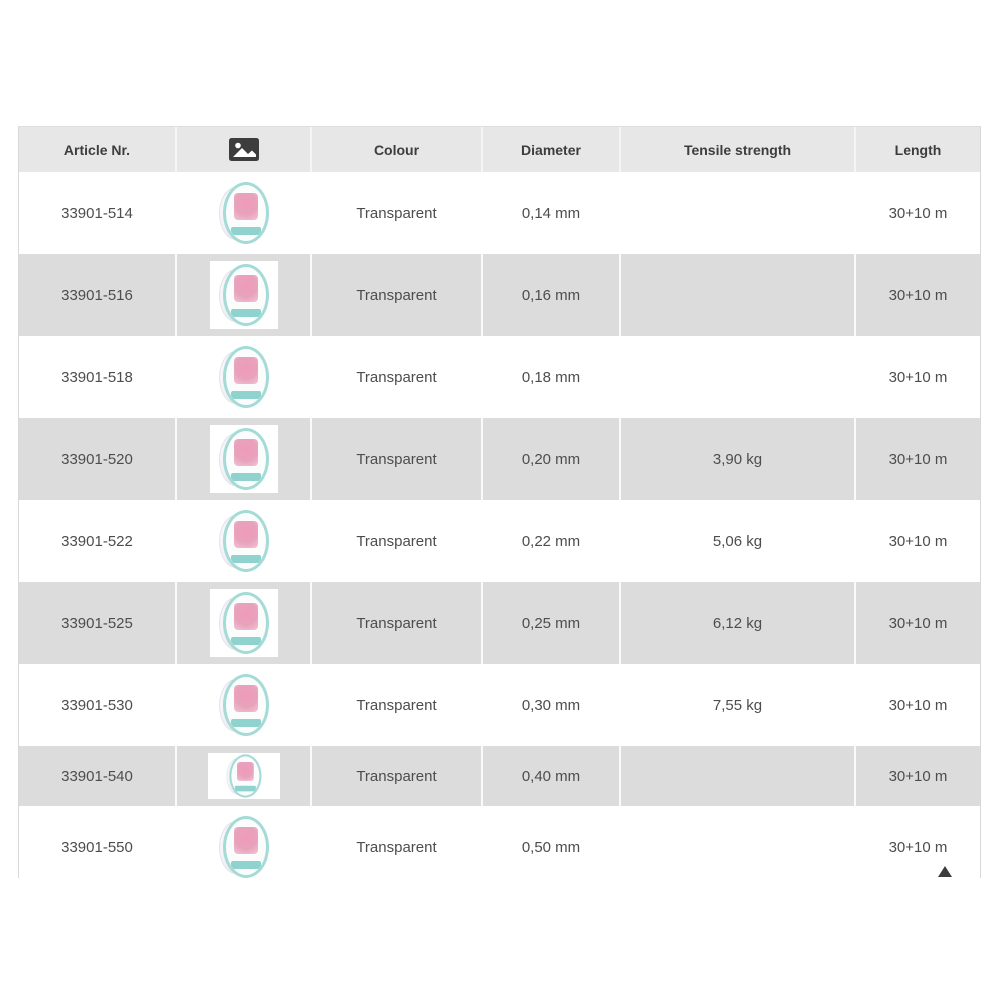 The image size is (1000, 1000). I want to click on diameter-value: 0,22 mm, so click(550, 541).